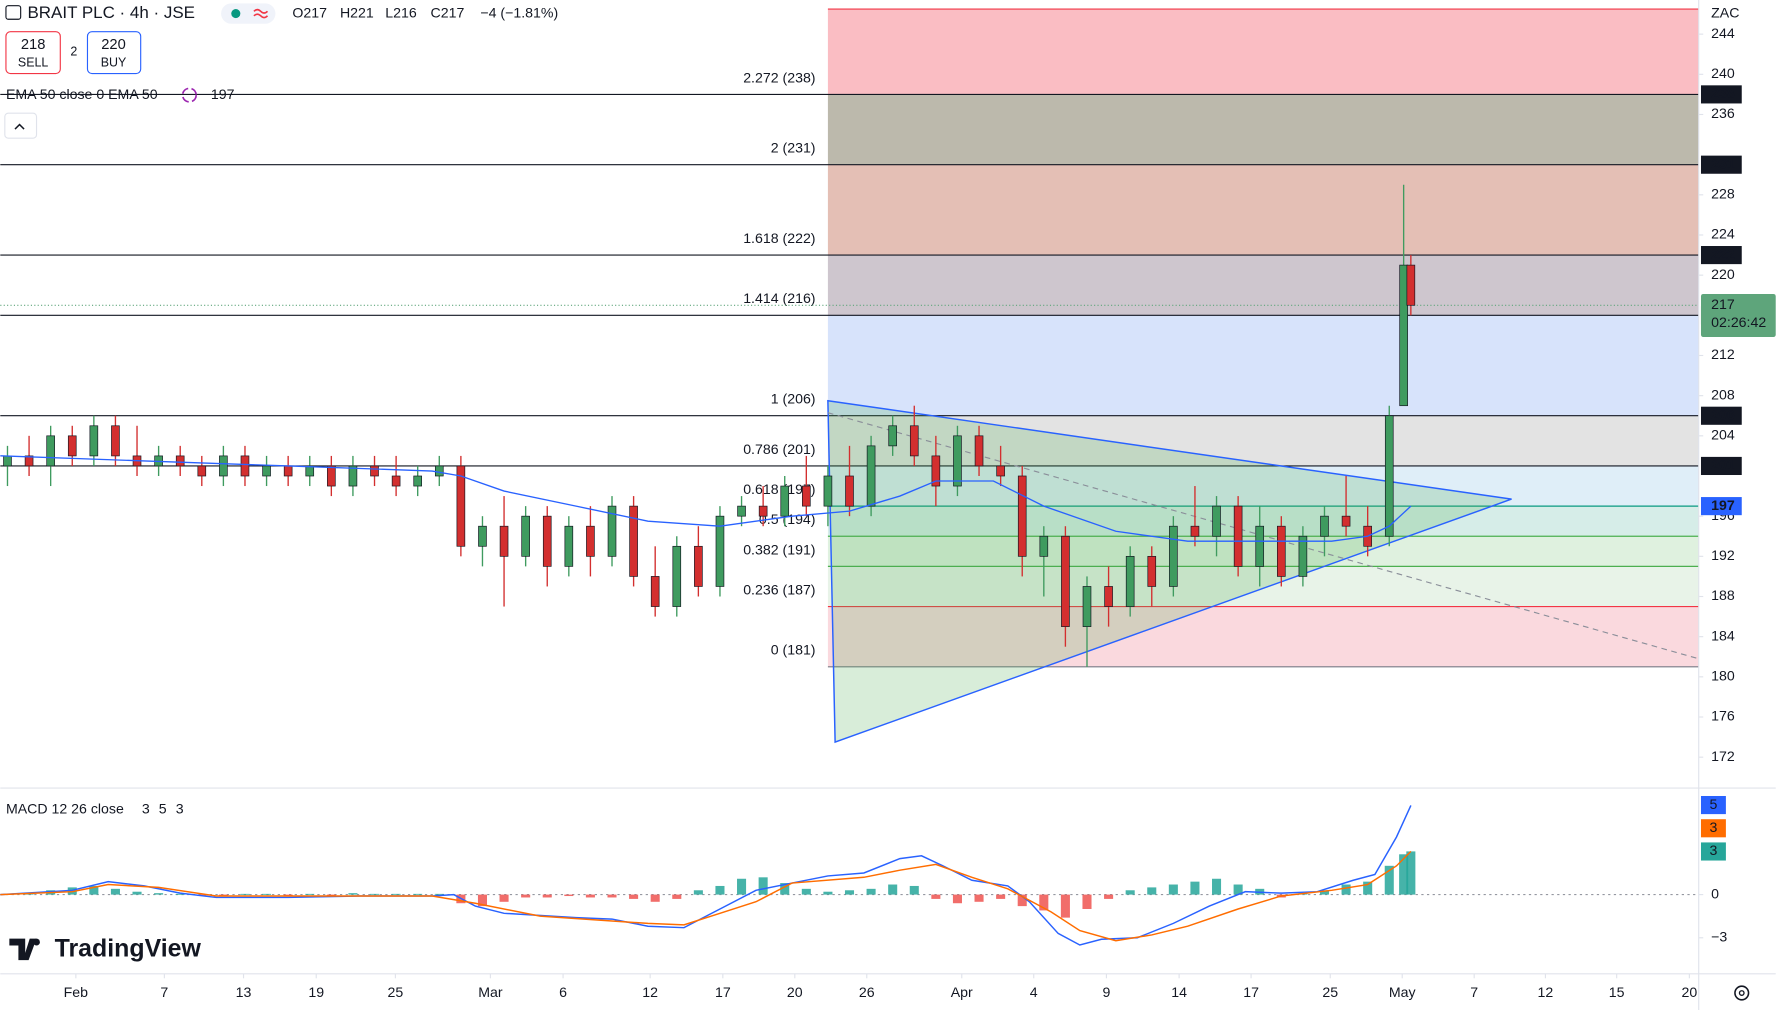 The image size is (1776, 1010). I want to click on ohlc-open: O217, so click(309, 12).